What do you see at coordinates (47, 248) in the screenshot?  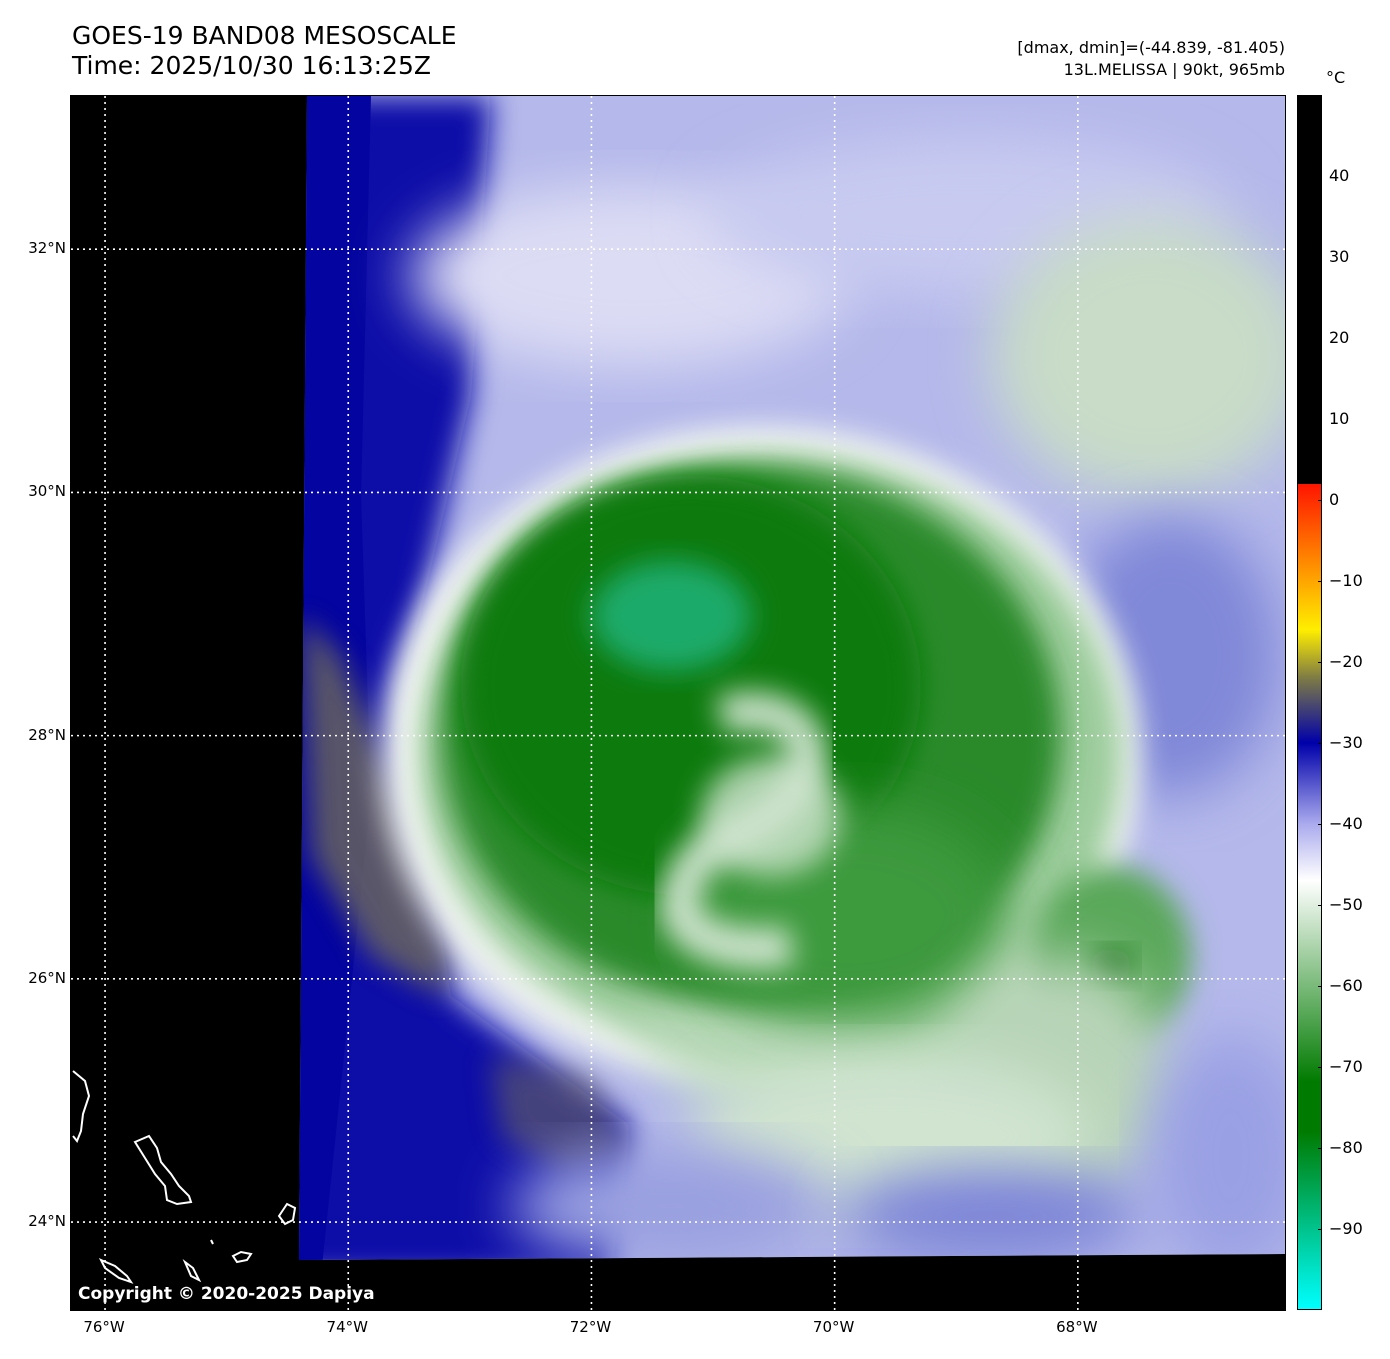 I see `lat-label: 32°N` at bounding box center [47, 248].